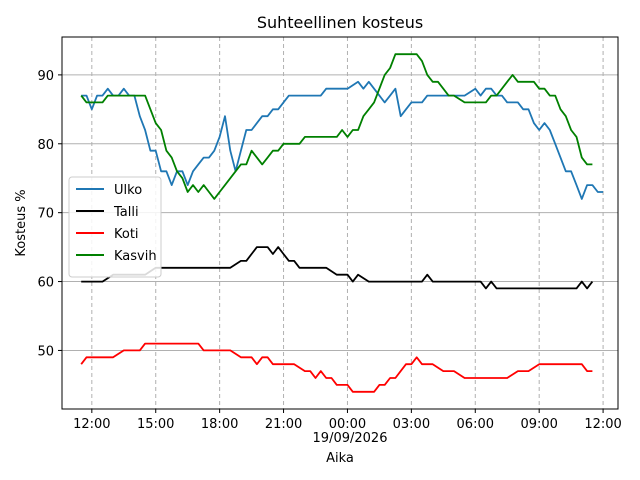 The height and width of the screenshot is (480, 640). Describe the element at coordinates (45, 283) in the screenshot. I see `y-tick-label: 60` at that location.